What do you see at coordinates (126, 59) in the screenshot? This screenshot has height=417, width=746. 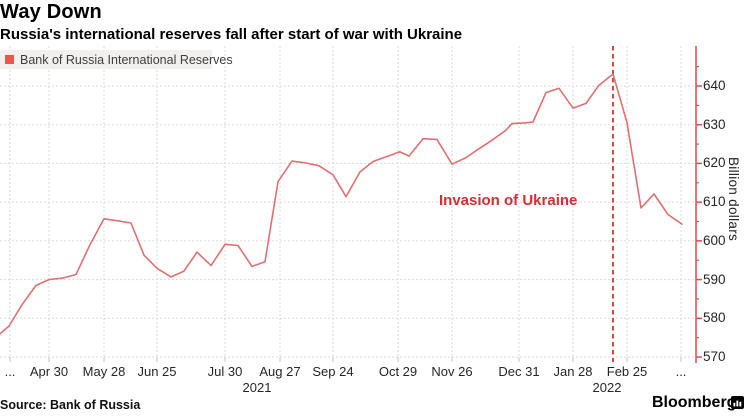 I see `legend-label: Bank of Russia International Reserves` at bounding box center [126, 59].